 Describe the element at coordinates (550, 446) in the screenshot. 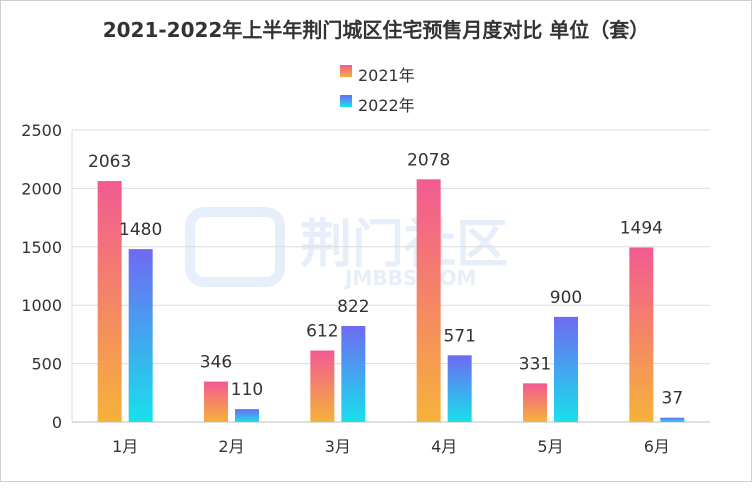

I see `x-tick-label: 5月` at that location.